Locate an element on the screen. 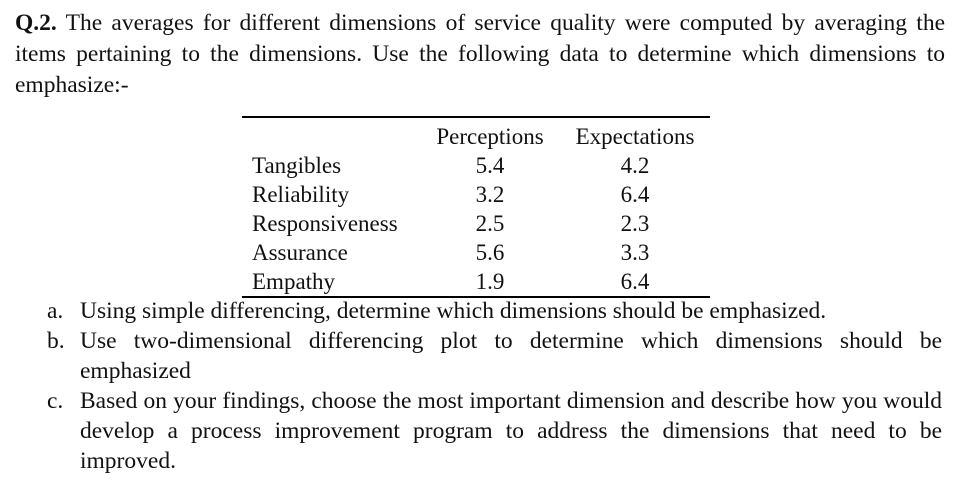 The height and width of the screenshot is (499, 972). header-perceptions: Perceptions is located at coordinates (490, 136).